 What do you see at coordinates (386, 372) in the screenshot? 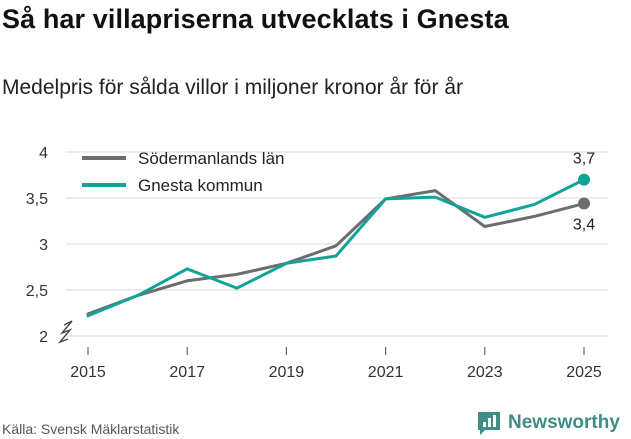
I see `x-tick-label: 2021` at bounding box center [386, 372].